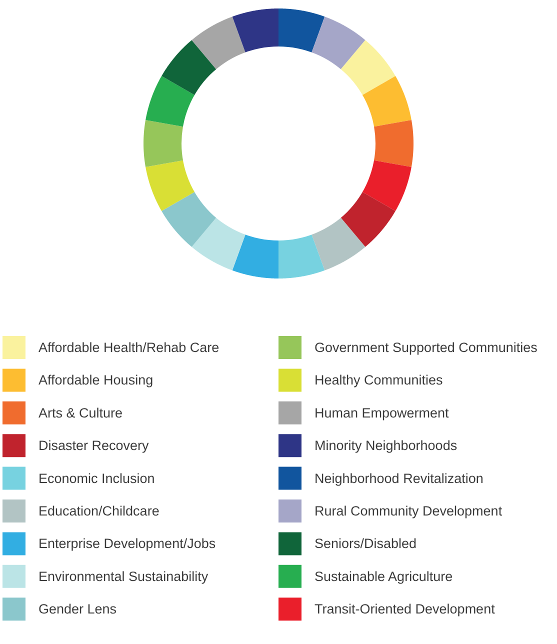 The width and height of the screenshot is (557, 644). What do you see at coordinates (80, 412) in the screenshot?
I see `legend-label: Arts & Culture` at bounding box center [80, 412].